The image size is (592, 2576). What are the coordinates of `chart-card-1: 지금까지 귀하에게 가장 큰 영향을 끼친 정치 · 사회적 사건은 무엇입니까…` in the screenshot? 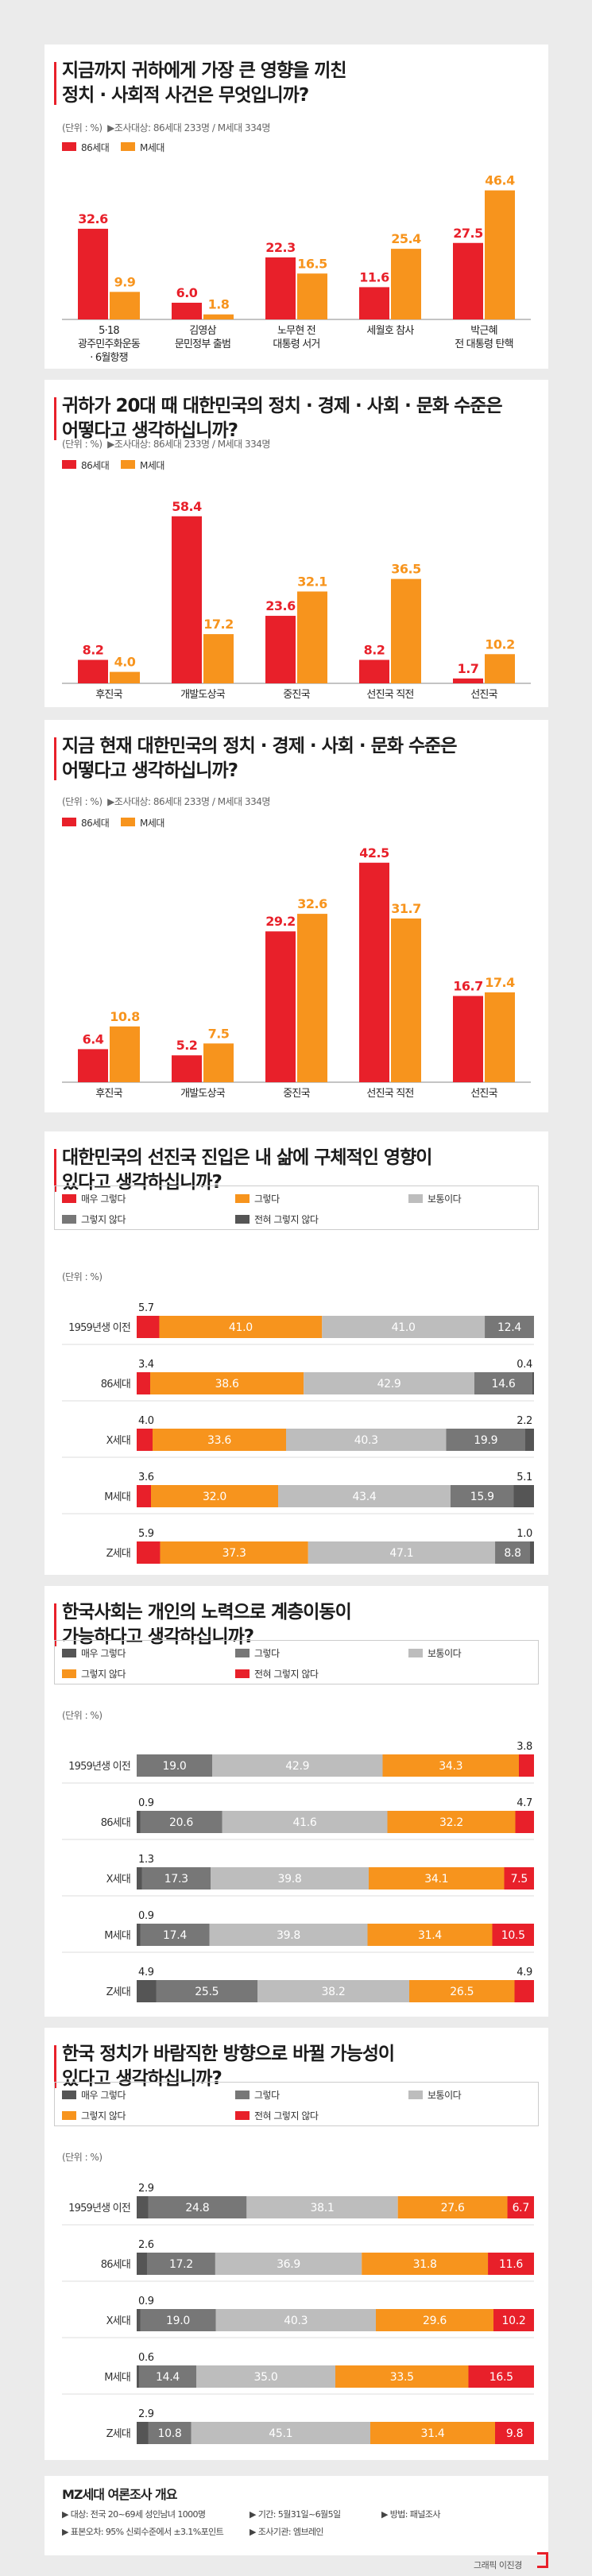 It's located at (296, 206).